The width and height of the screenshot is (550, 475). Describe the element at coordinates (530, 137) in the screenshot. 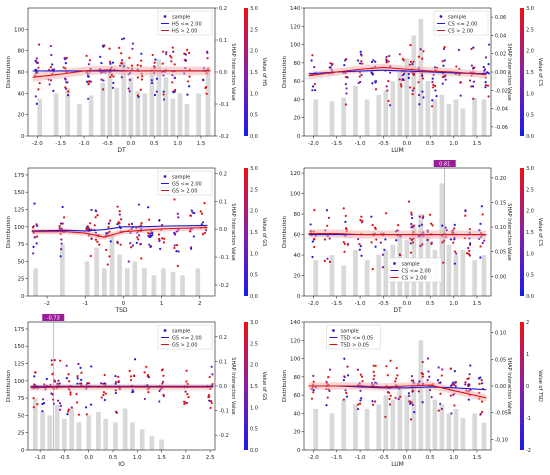

I see `colorbar-tick-label: 0.0` at that location.